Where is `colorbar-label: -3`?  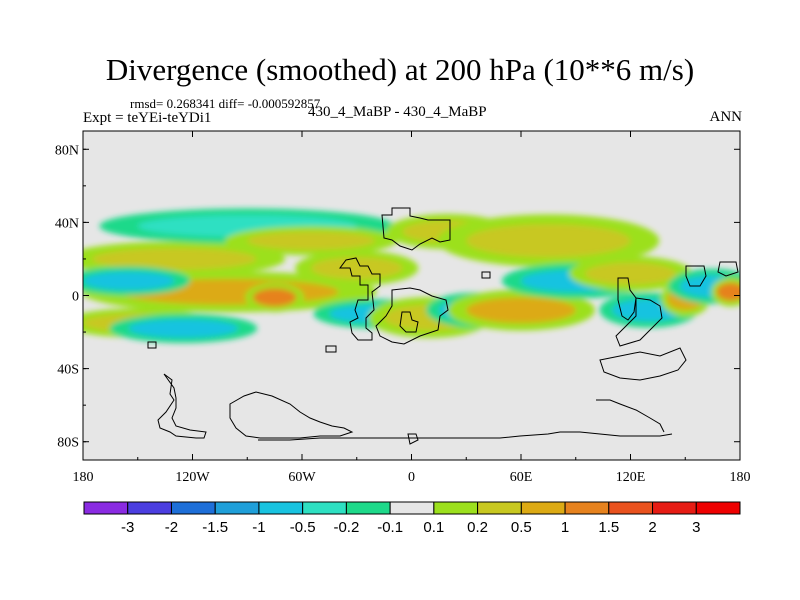 colorbar-label: -3 is located at coordinates (127, 527).